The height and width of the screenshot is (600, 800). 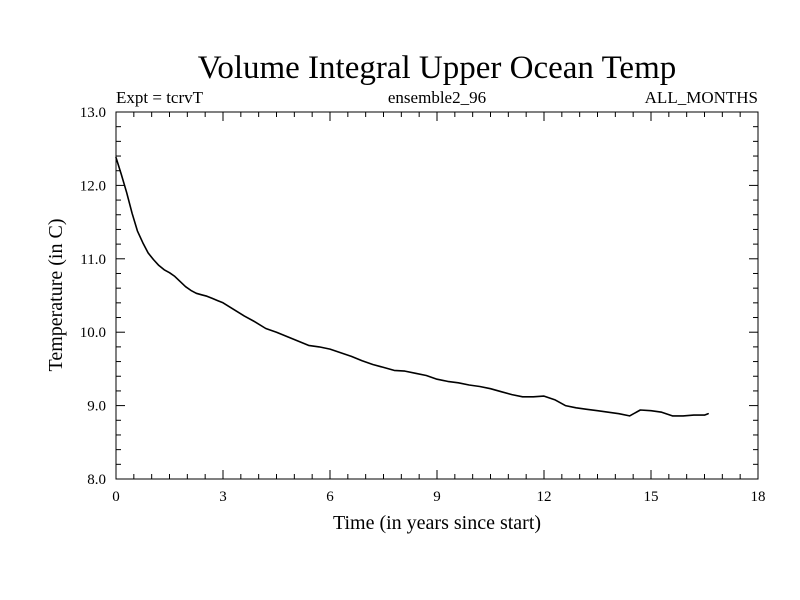 I want to click on x-tick-label: 6, so click(x=330, y=497).